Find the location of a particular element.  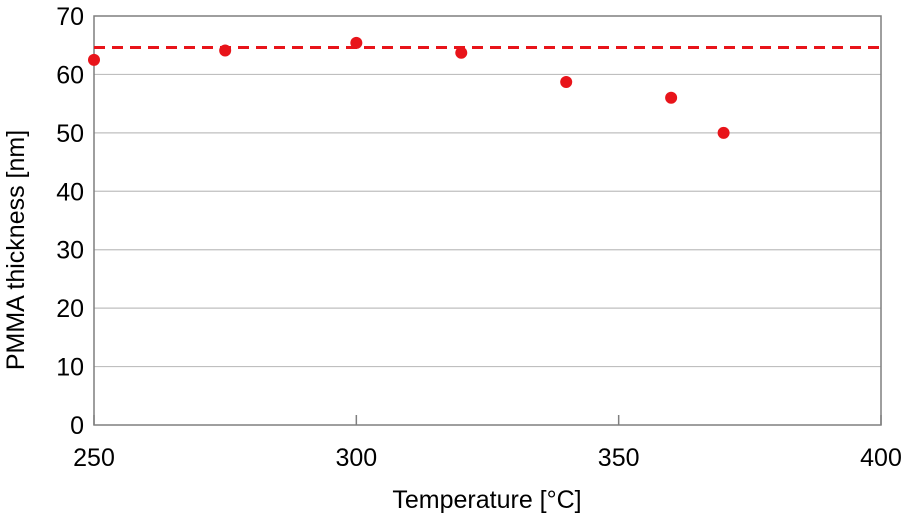

x-tick-label-300: 300 is located at coordinates (356, 458).